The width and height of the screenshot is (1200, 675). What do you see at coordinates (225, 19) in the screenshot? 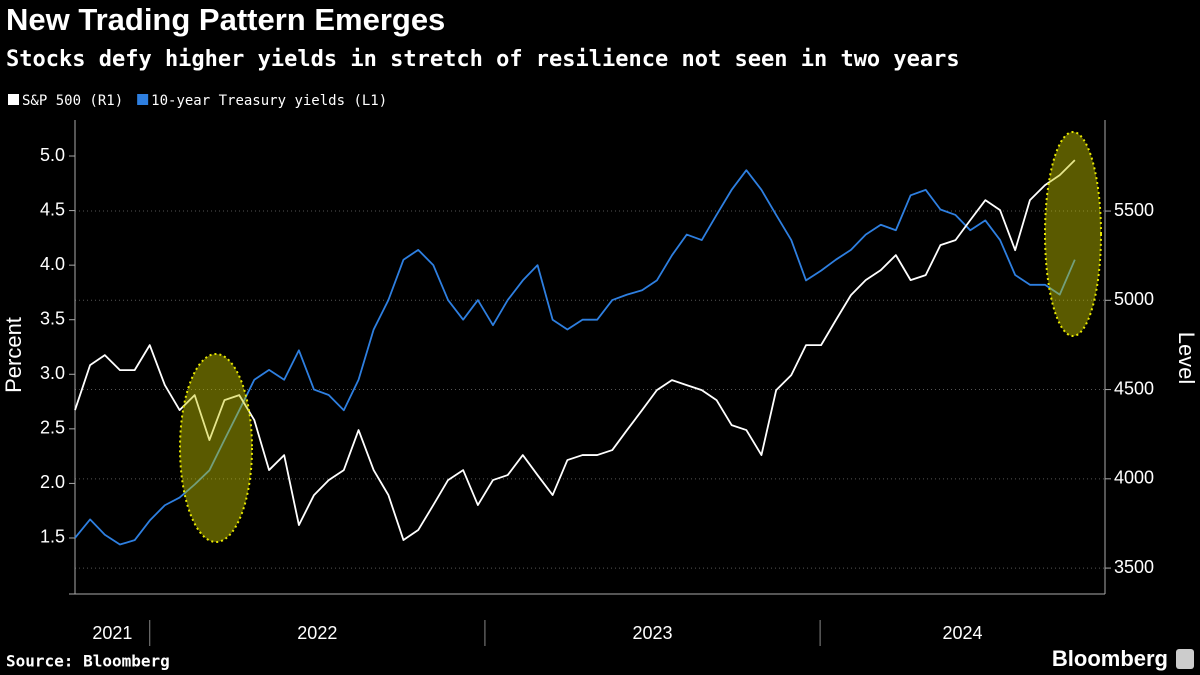
I see `chart-title: New Trading Pattern Emerges` at bounding box center [225, 19].